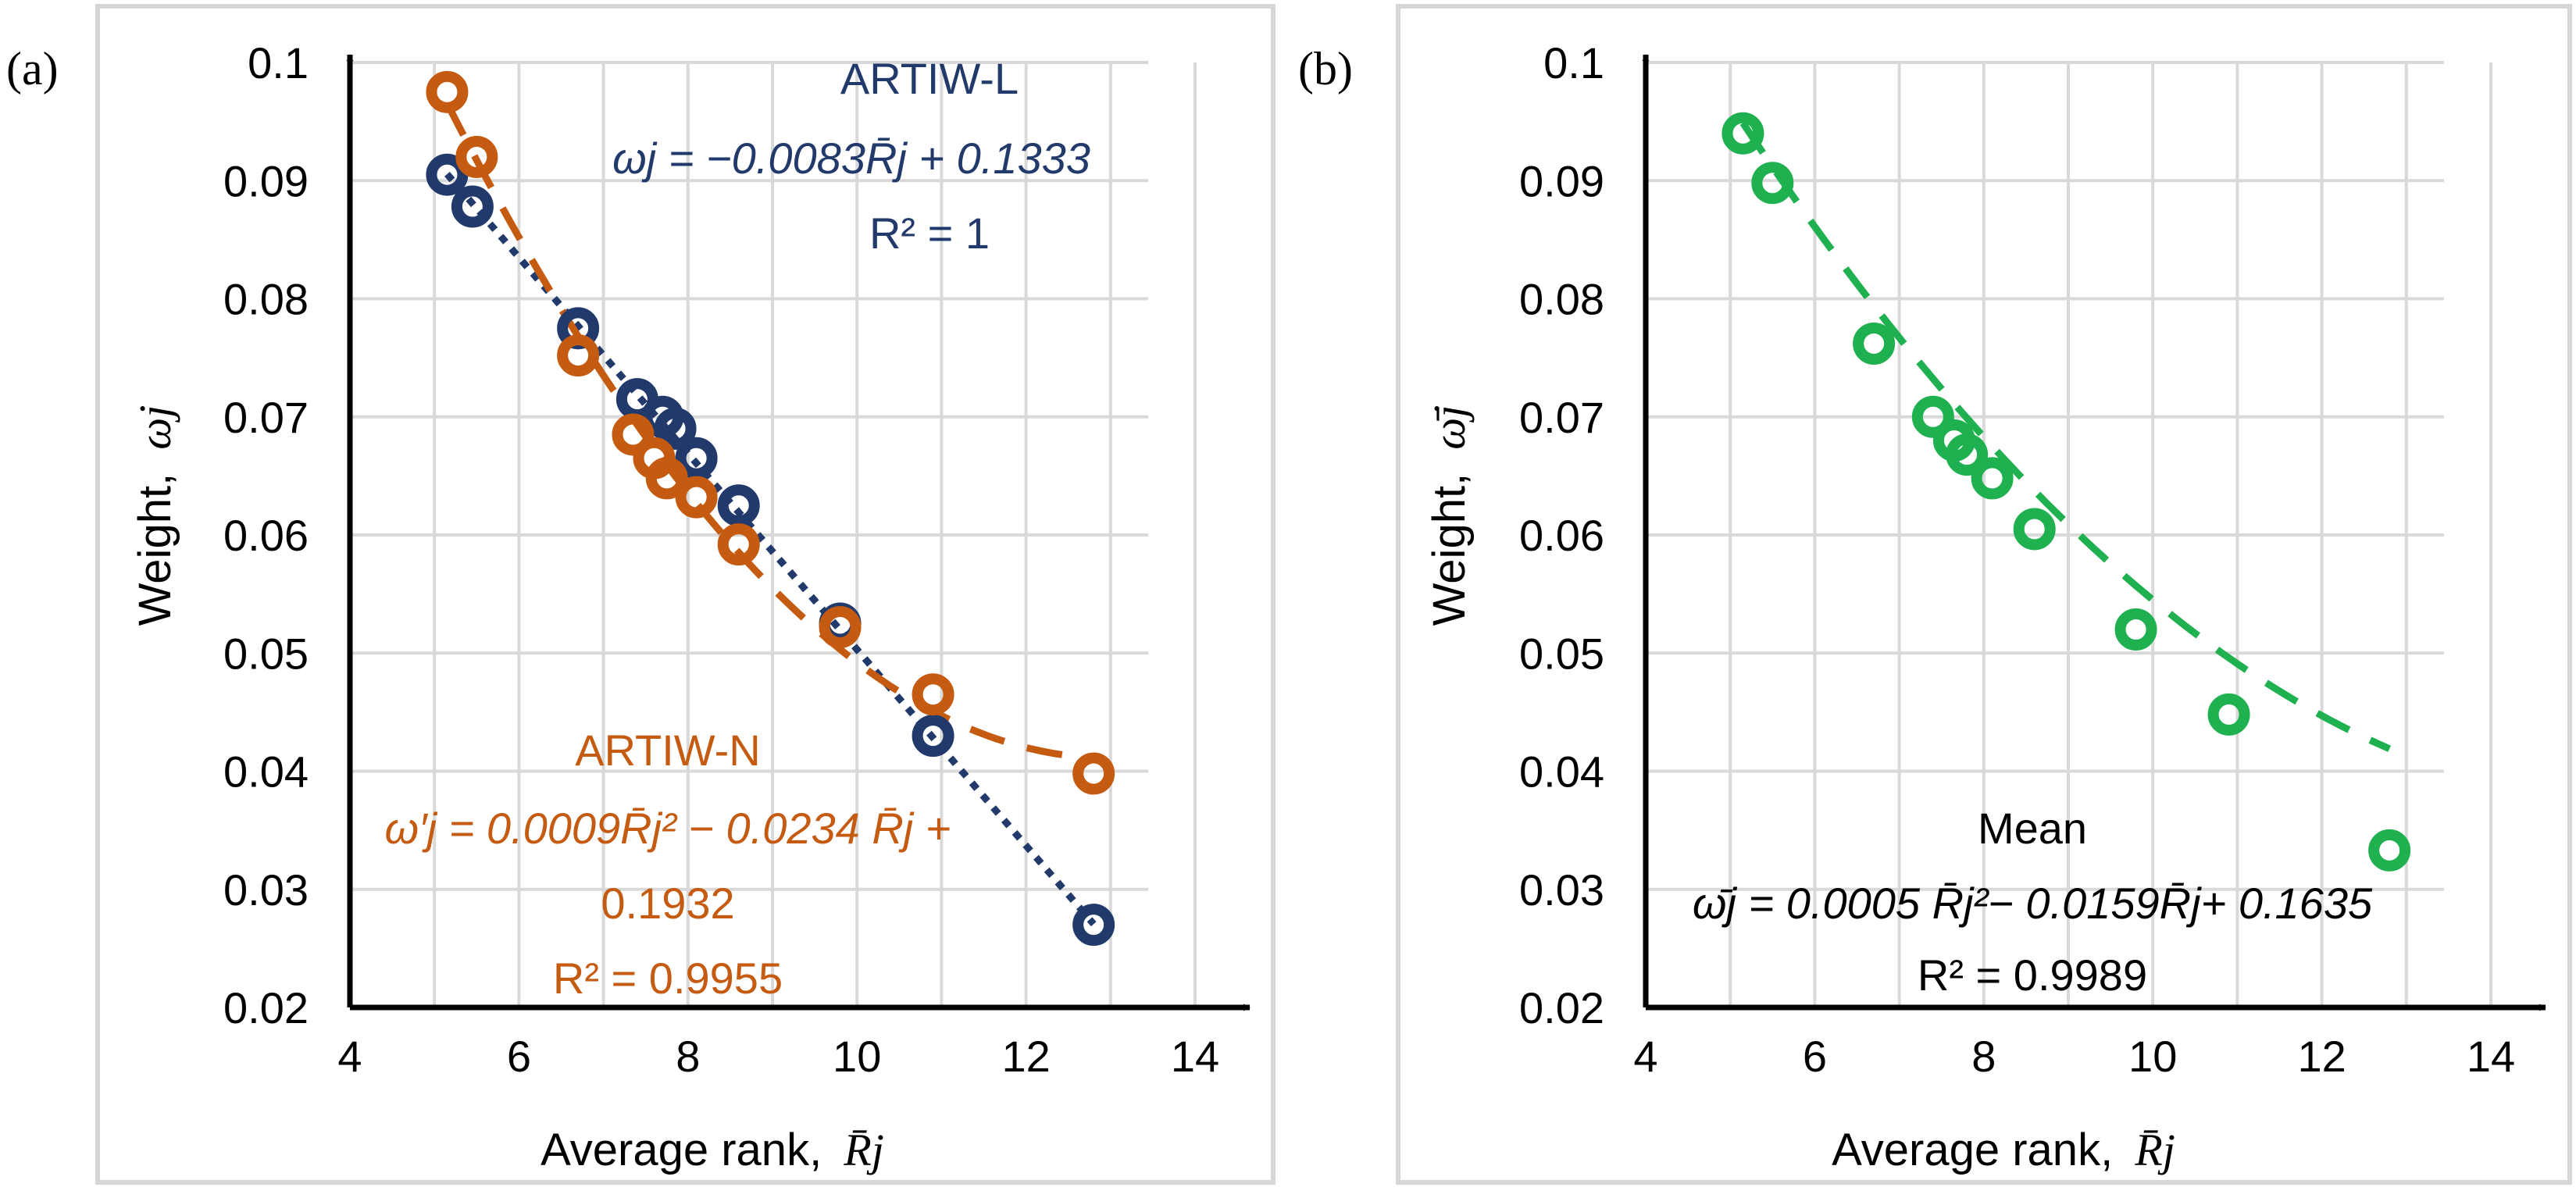  I want to click on panel-a-x-tick-label: 4, so click(349, 1056).